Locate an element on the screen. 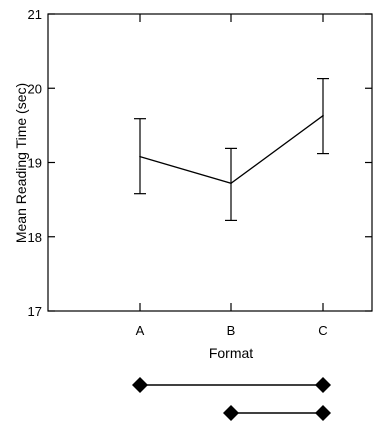 The image size is (381, 427). y-tick-label: 18 is located at coordinates (35, 237).